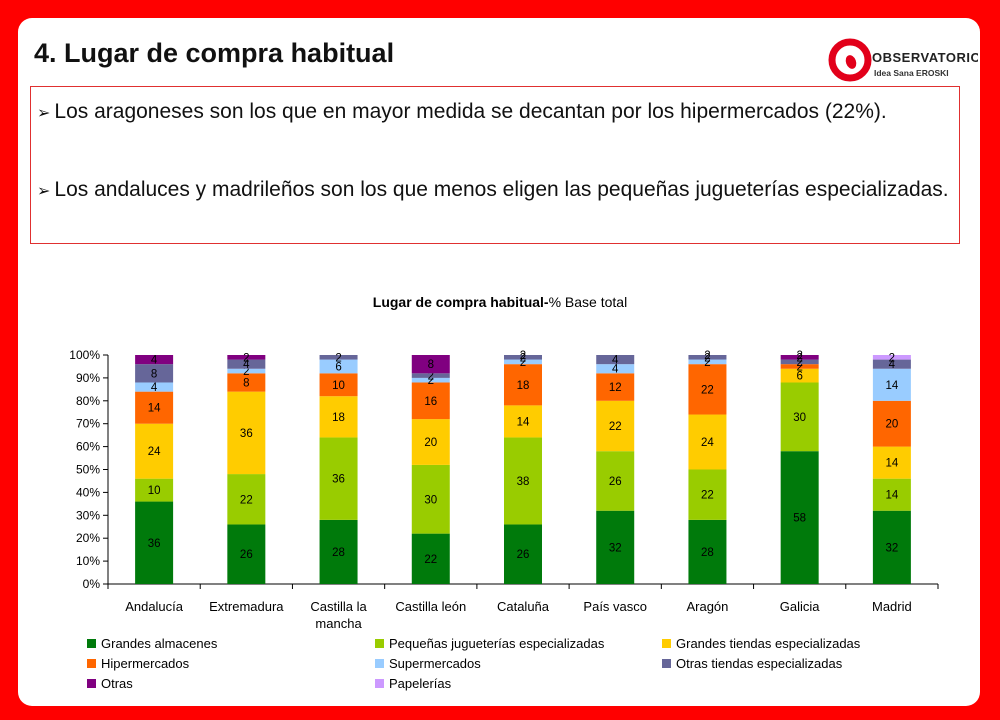 The height and width of the screenshot is (720, 1000). I want to click on data-label: 58, so click(799, 519).